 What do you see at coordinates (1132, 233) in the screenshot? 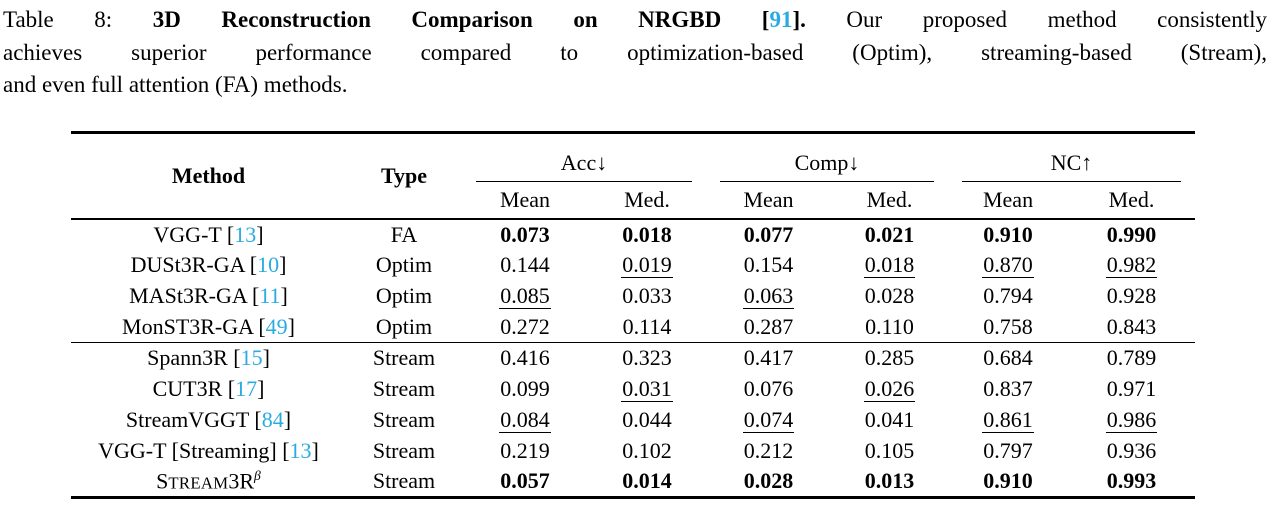
I see `value-cell: 0.990` at bounding box center [1132, 233].